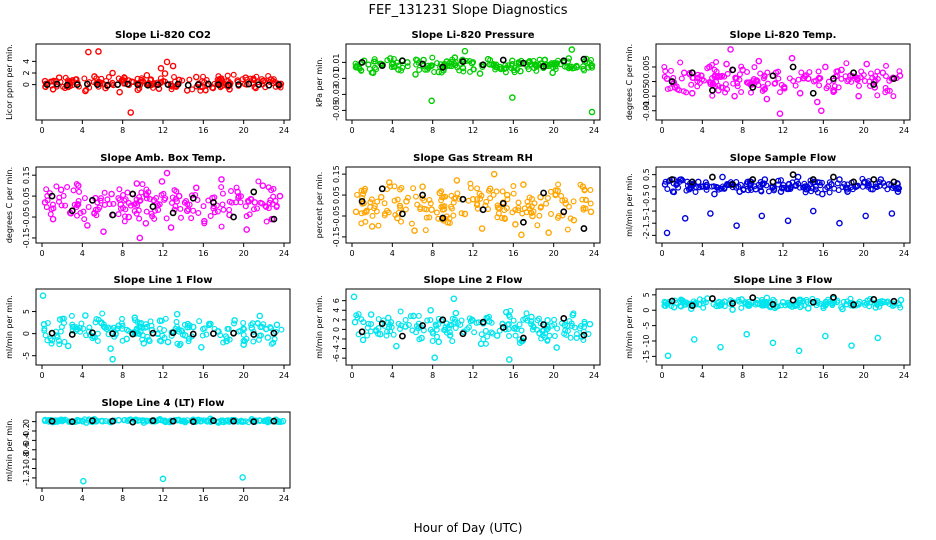 Image resolution: width=936 pixels, height=540 pixels. I want to click on y-tick-label: -5, so click(646, 326).